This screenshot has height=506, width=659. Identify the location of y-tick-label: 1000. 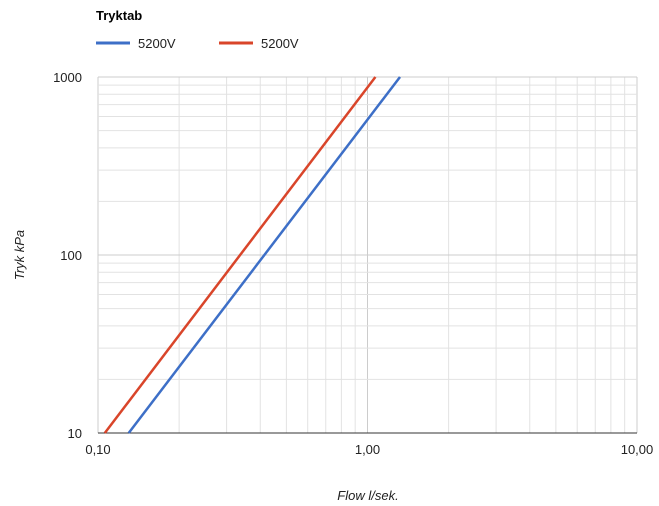
(67, 77).